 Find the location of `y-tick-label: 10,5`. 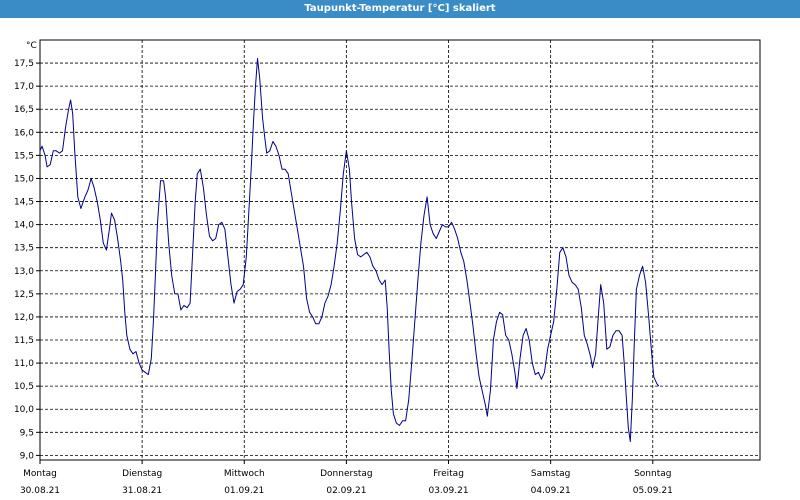

y-tick-label: 10,5 is located at coordinates (24, 387).